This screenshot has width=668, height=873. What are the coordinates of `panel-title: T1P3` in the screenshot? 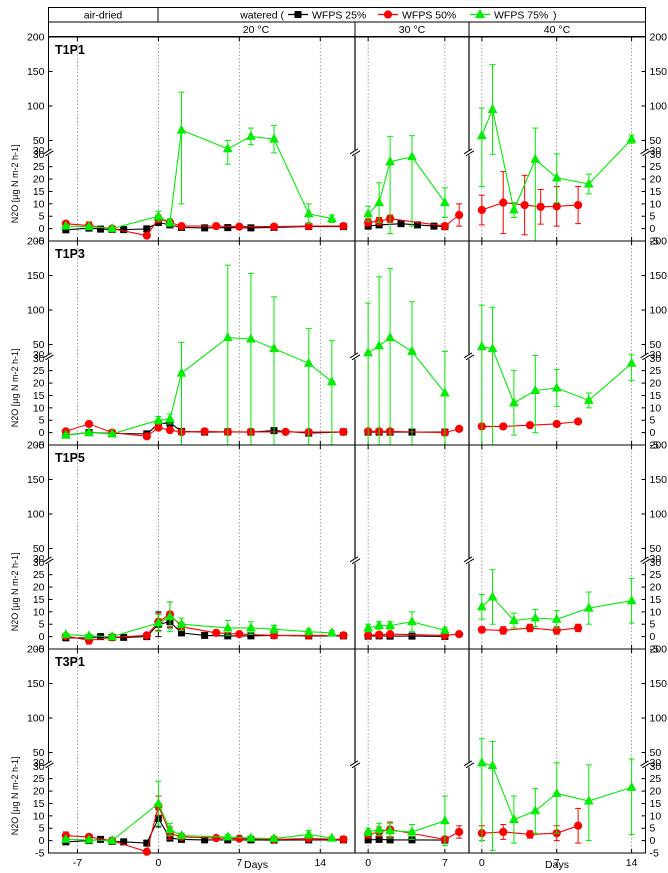 It's located at (70, 254).